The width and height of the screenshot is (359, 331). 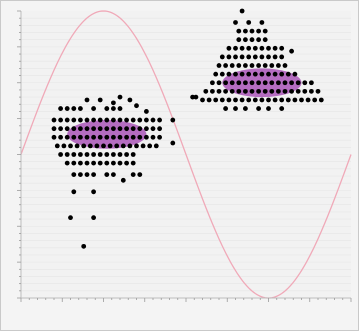 I want to click on density-blob, so click(x=107, y=134).